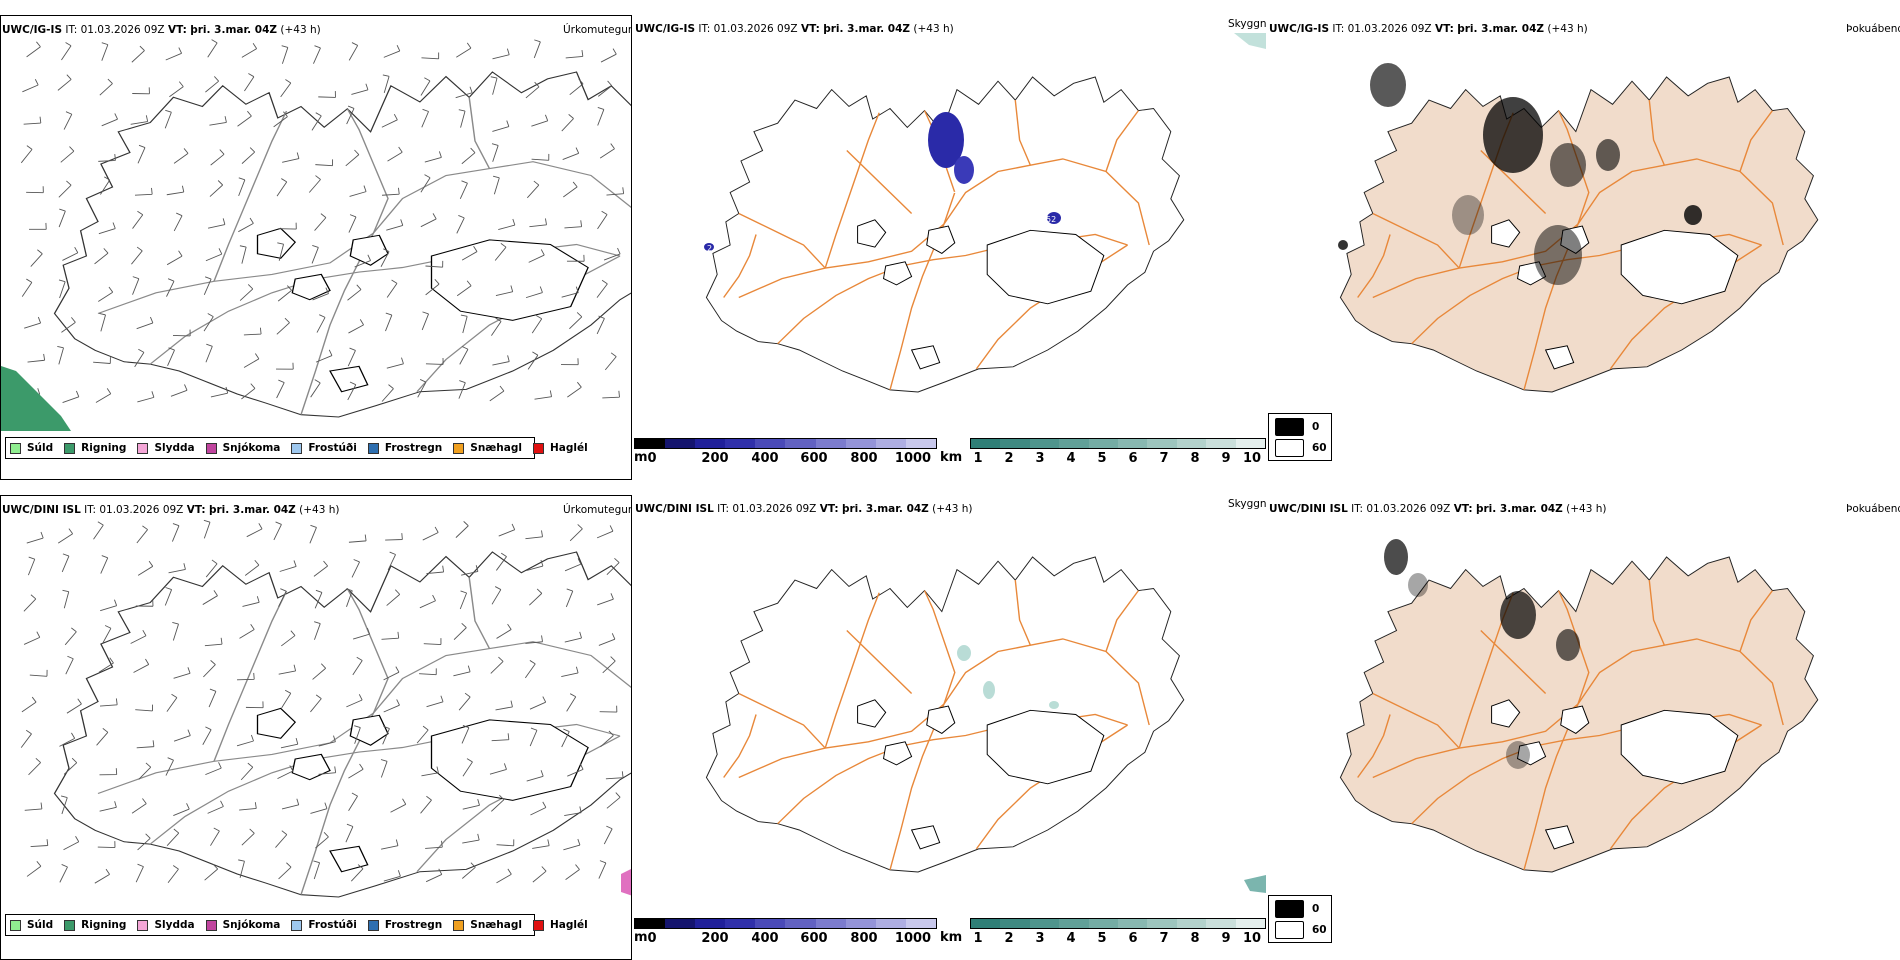 The height and width of the screenshot is (960, 1900). I want to click on visibility-shade, so click(1250, 41).